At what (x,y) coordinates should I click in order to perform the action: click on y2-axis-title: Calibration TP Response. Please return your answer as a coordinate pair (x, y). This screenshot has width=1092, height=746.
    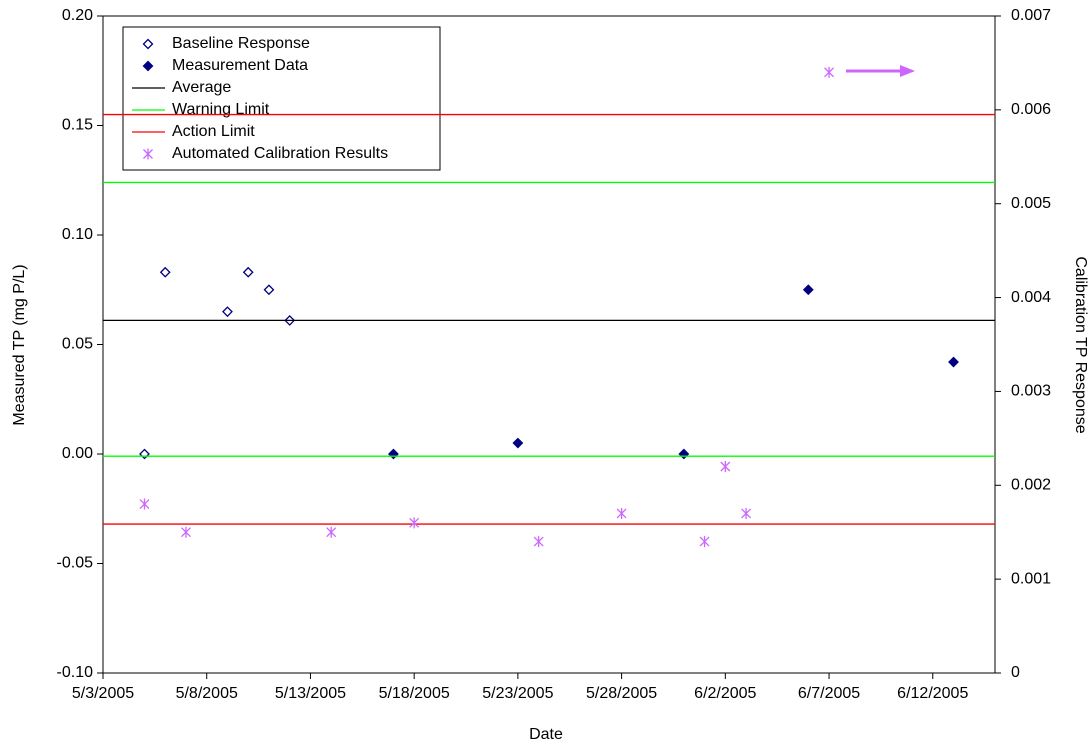
    Looking at the image, I should click on (1080, 344).